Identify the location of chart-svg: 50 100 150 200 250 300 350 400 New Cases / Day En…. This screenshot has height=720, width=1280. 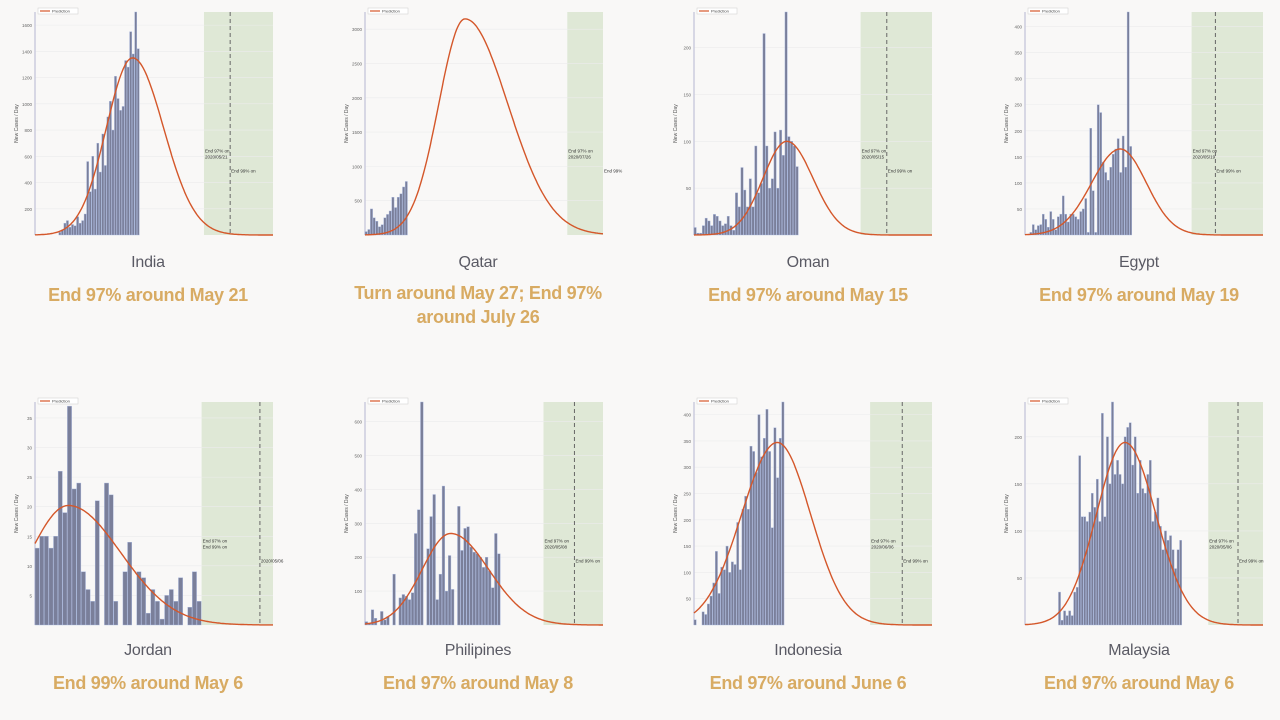
(1133, 121).